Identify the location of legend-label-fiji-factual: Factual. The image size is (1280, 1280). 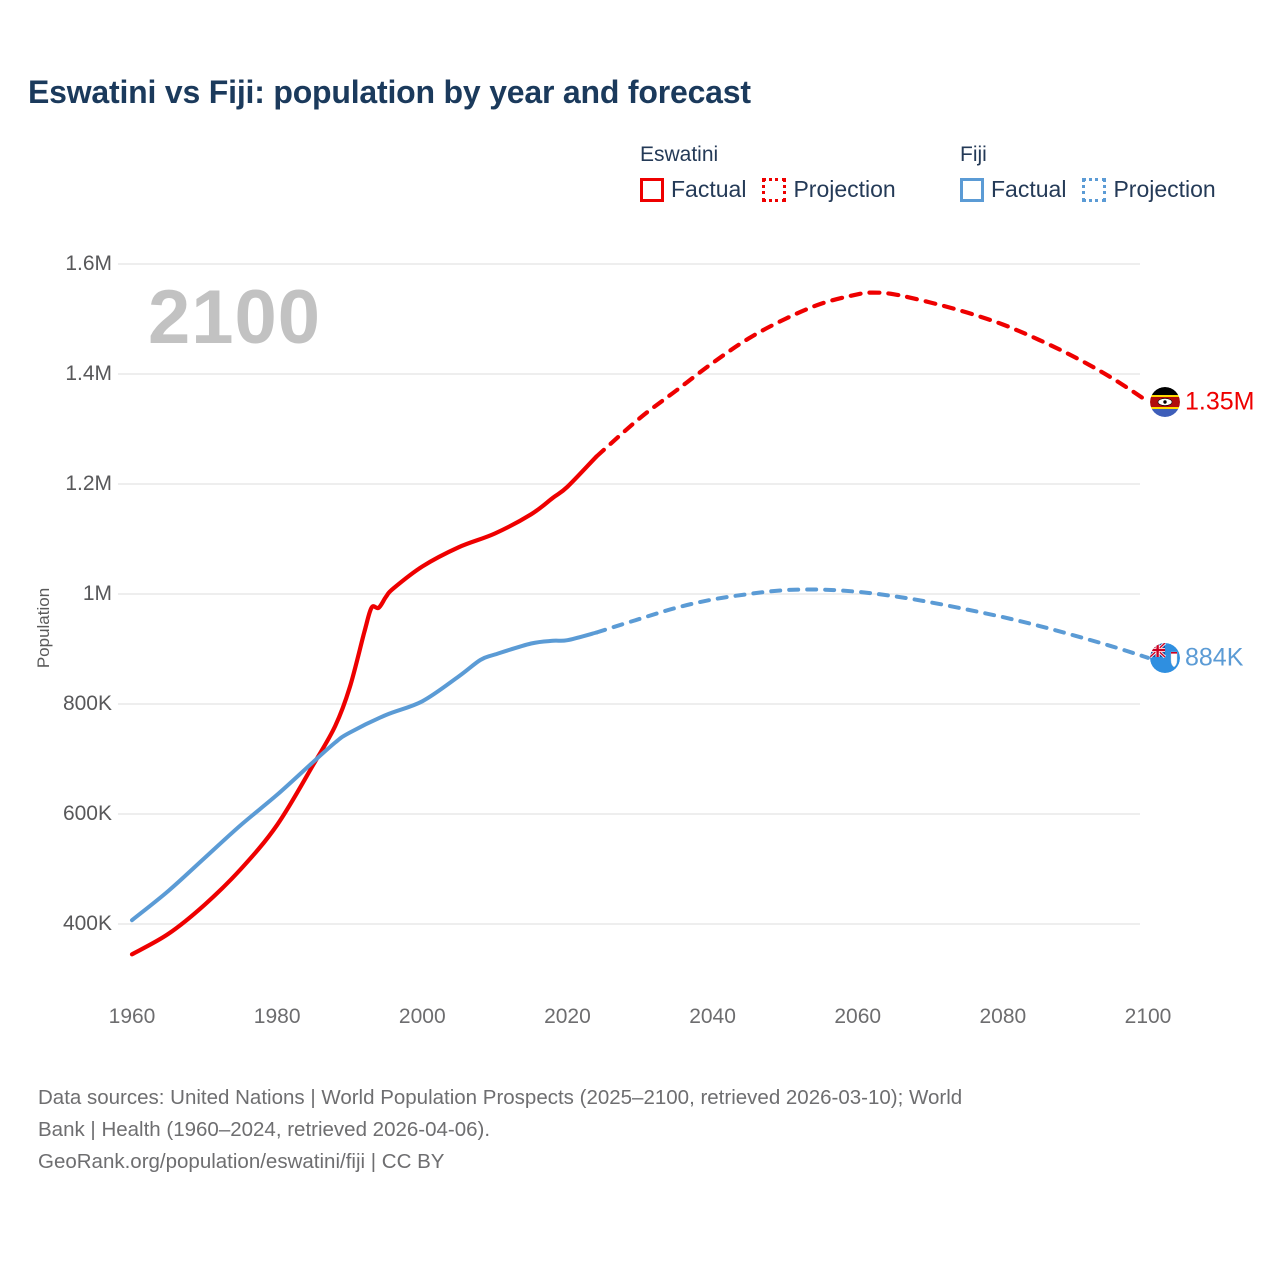
(1029, 189).